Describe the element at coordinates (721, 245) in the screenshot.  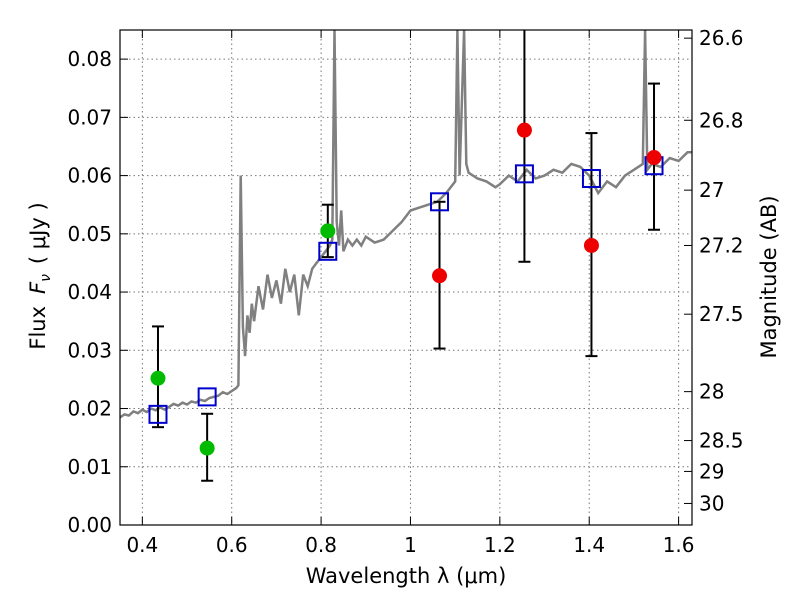
I see `y2-tick-label: 27.2` at that location.